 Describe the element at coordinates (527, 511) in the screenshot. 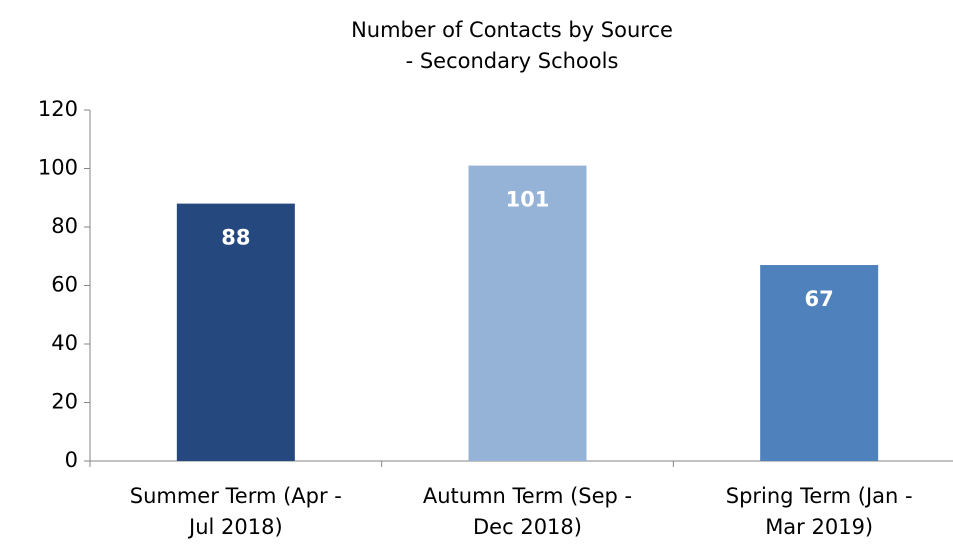

I see `x-tick-label: Autumn Term (Sep -Dec 2018)` at that location.